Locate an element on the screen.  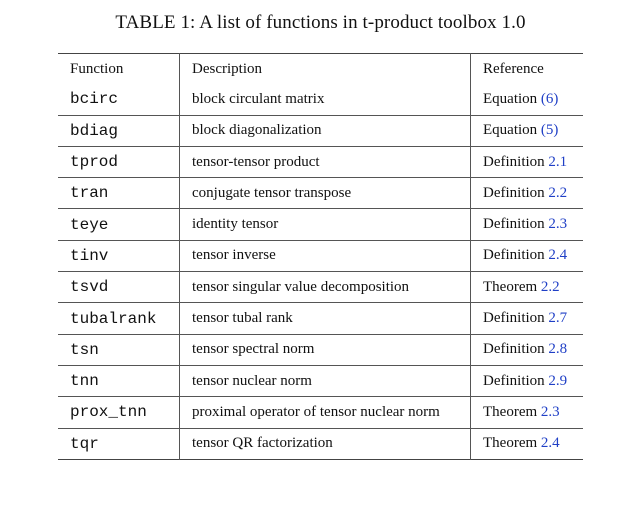
reference-cell: Definition 2.9 is located at coordinates (526, 381).